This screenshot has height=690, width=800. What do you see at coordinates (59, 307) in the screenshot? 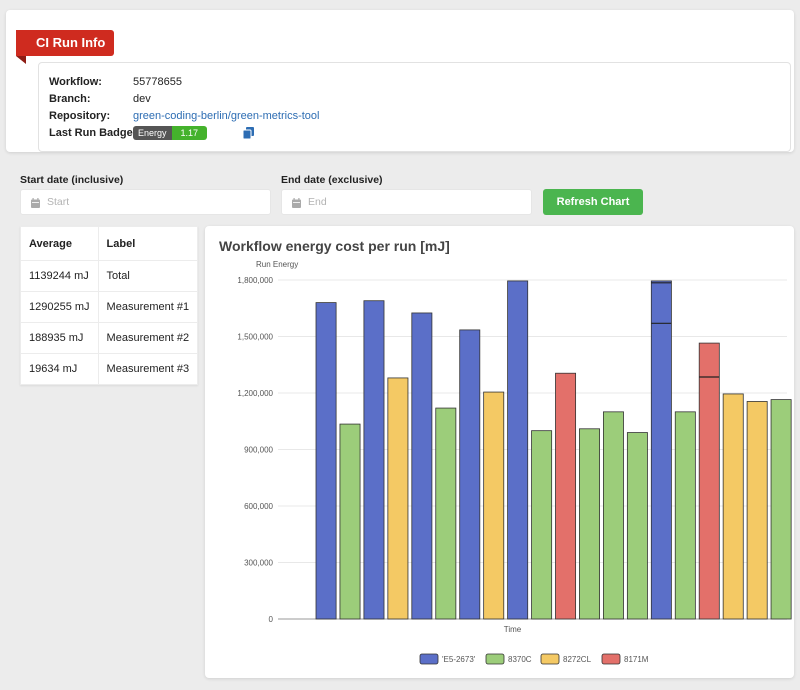
I see `average-cell: 1290255 mJ` at bounding box center [59, 307].